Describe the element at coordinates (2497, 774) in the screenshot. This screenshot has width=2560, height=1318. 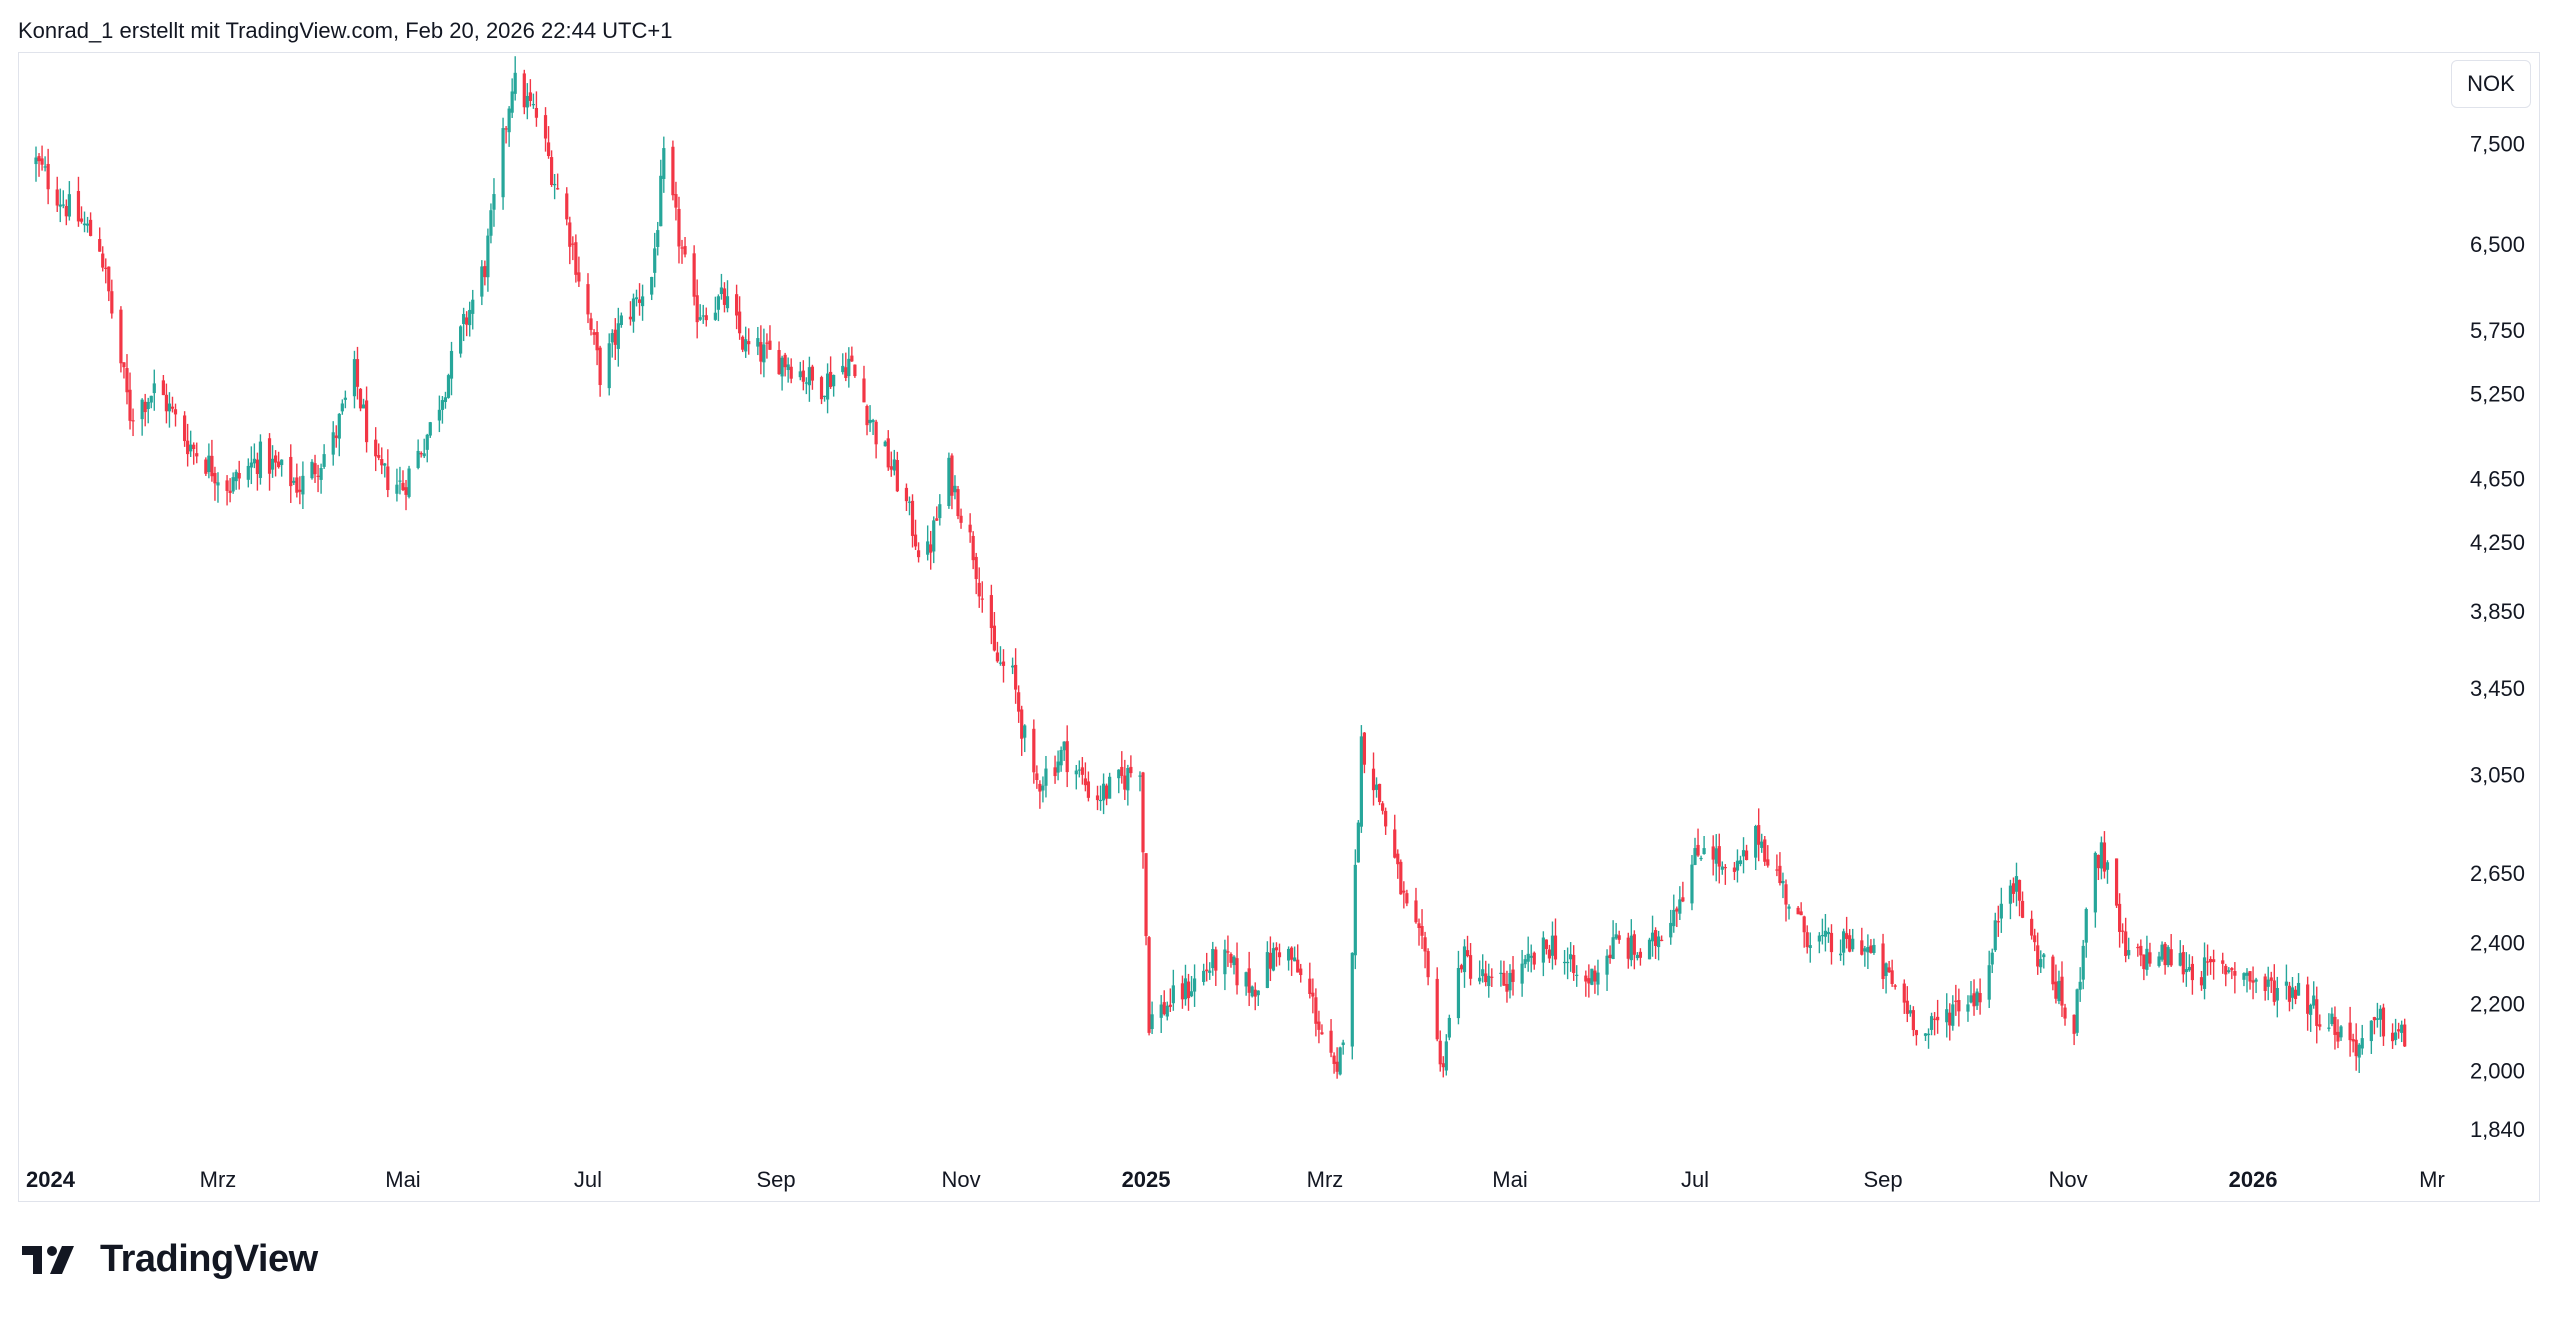
I see `price-tick-label: 3,050` at that location.